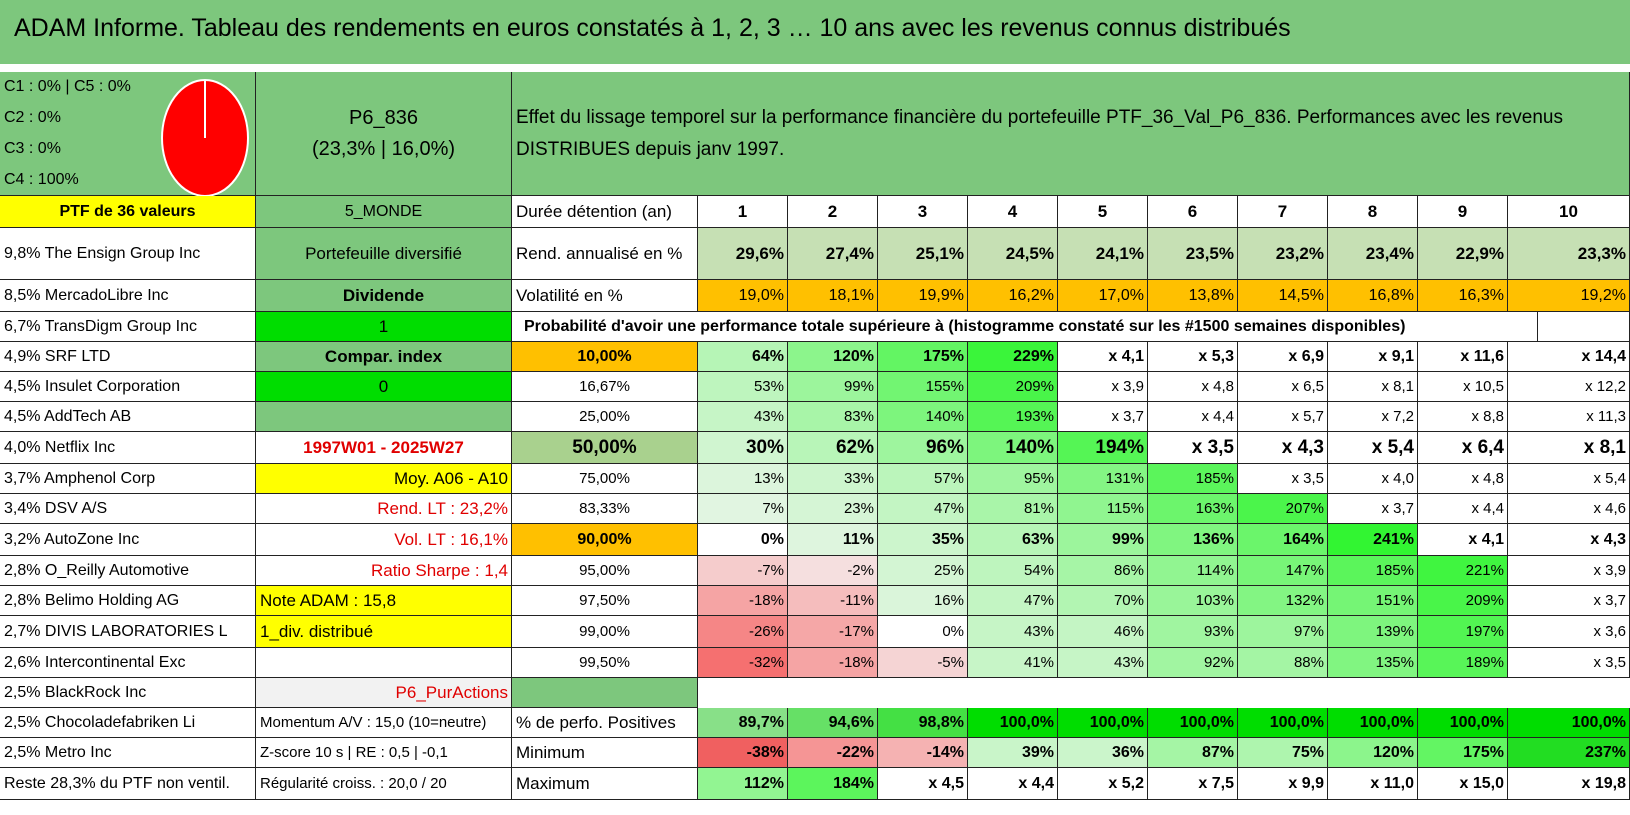 This screenshot has width=1630, height=815. Describe the element at coordinates (923, 212) in the screenshot. I see `year-header-3: 3` at that location.